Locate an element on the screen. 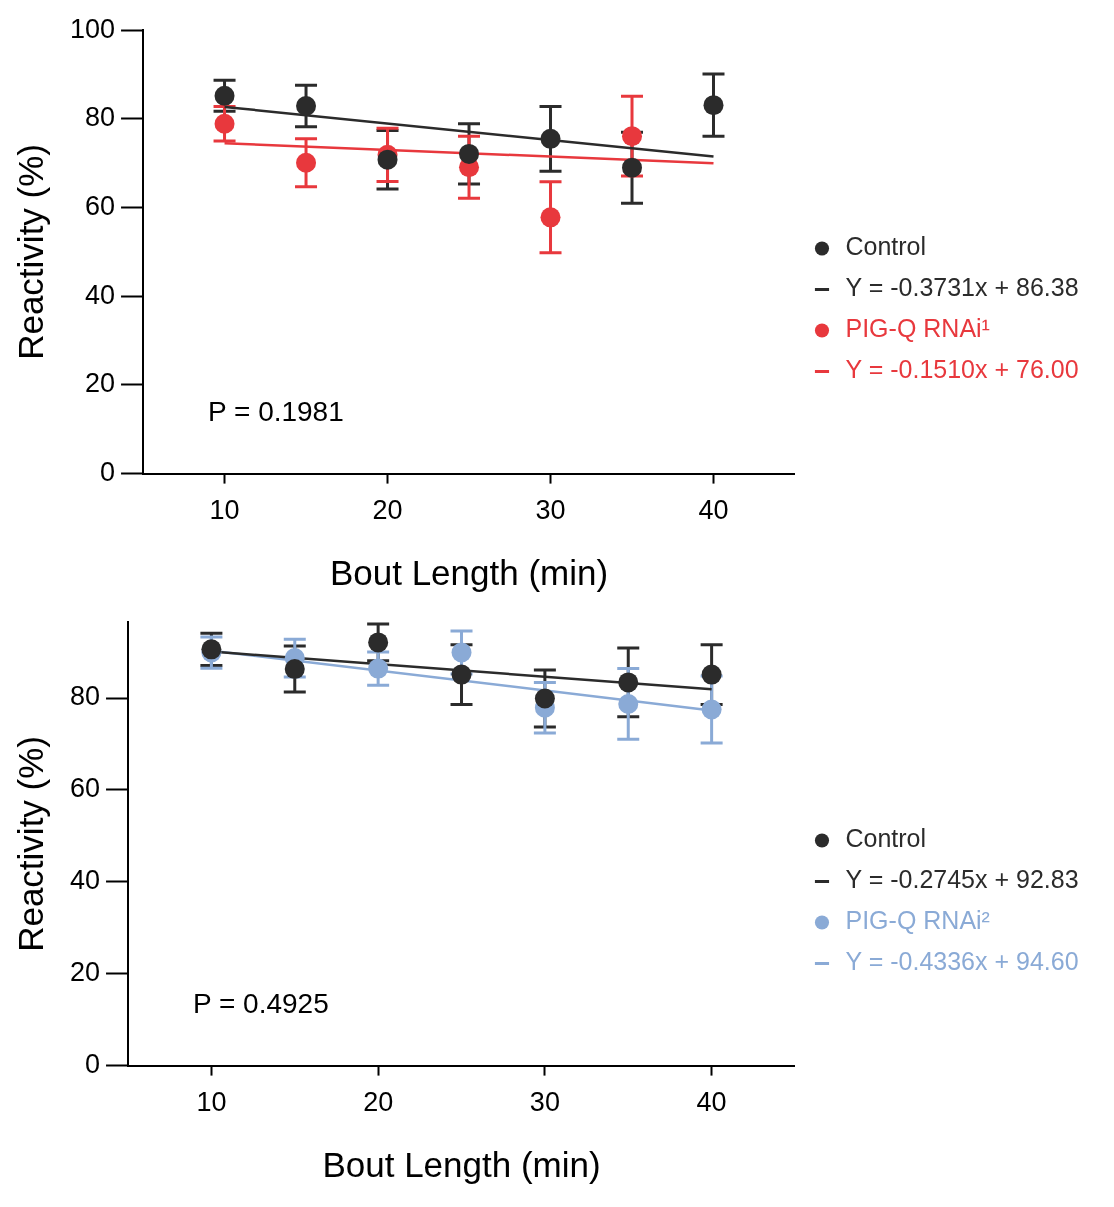 The height and width of the screenshot is (1207, 1114). legend-label: PIG-Q RNAi² is located at coordinates (917, 920).